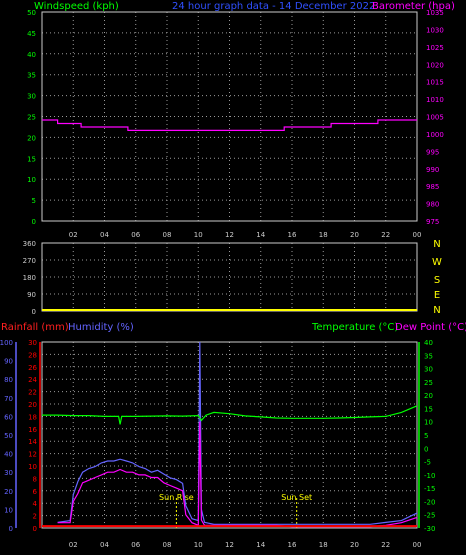 This screenshot has height=555, width=466. I want to click on windspeed-tick-label: 15, so click(31, 159).